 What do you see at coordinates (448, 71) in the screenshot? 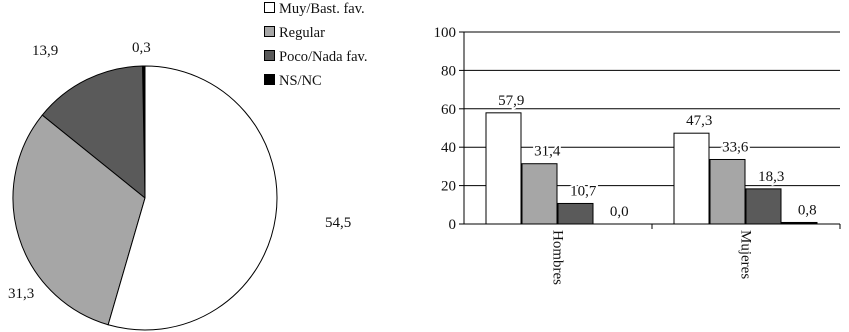
I see `y-tick-label-80: 80` at bounding box center [448, 71].